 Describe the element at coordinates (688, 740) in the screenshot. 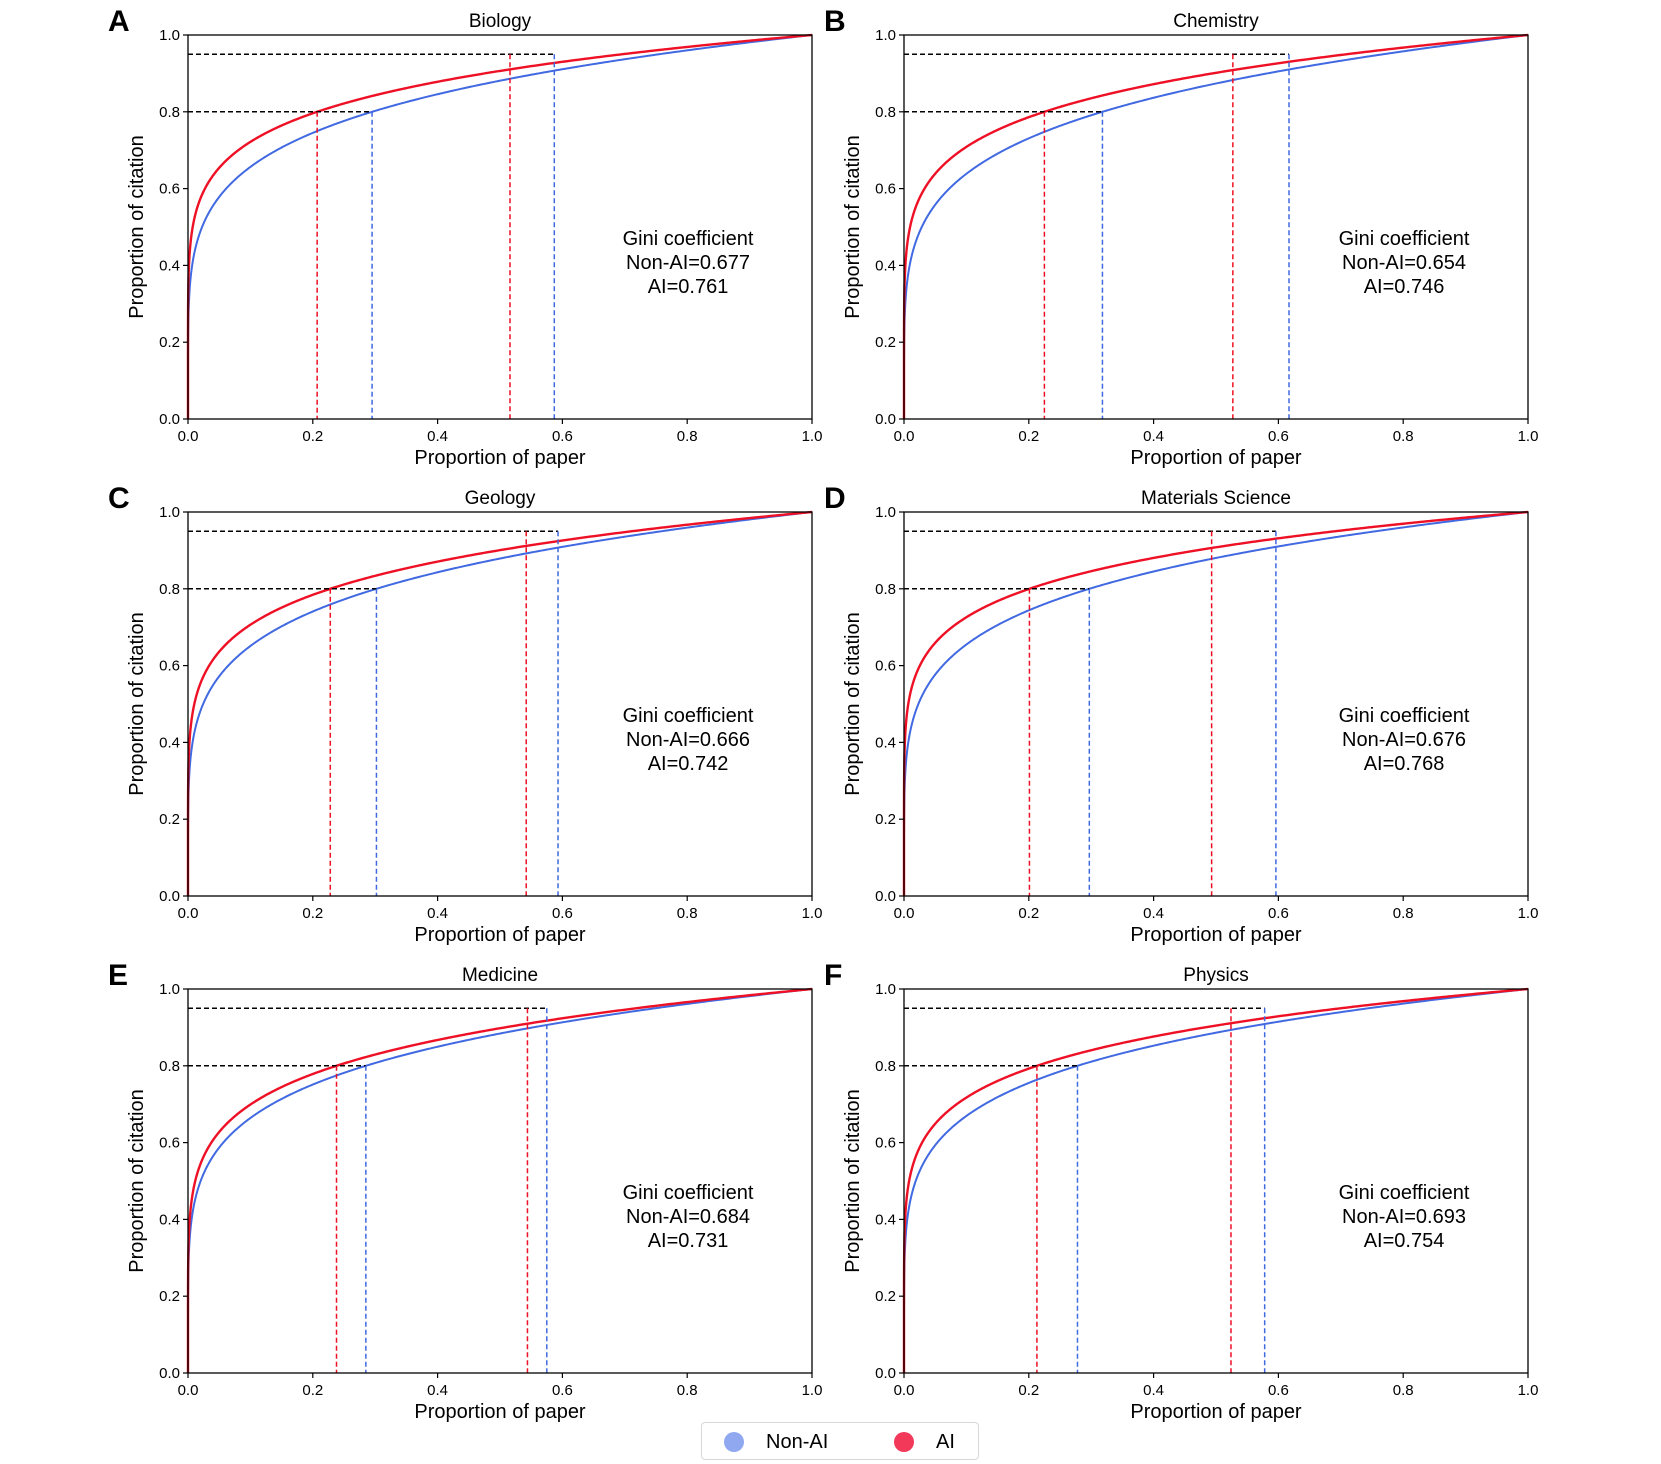

I see `gini-non-ai-value: Non-AI=0.666` at that location.